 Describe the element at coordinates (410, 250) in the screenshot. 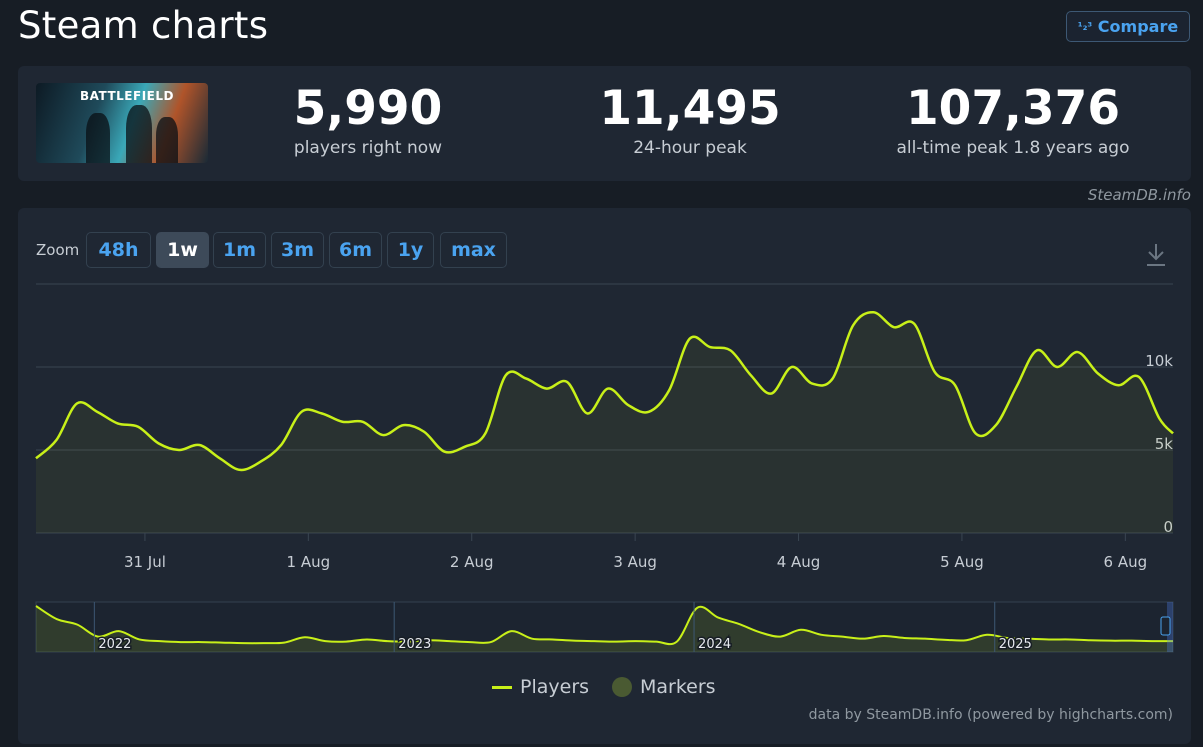

I see `zoom-1y-button: 1y` at that location.